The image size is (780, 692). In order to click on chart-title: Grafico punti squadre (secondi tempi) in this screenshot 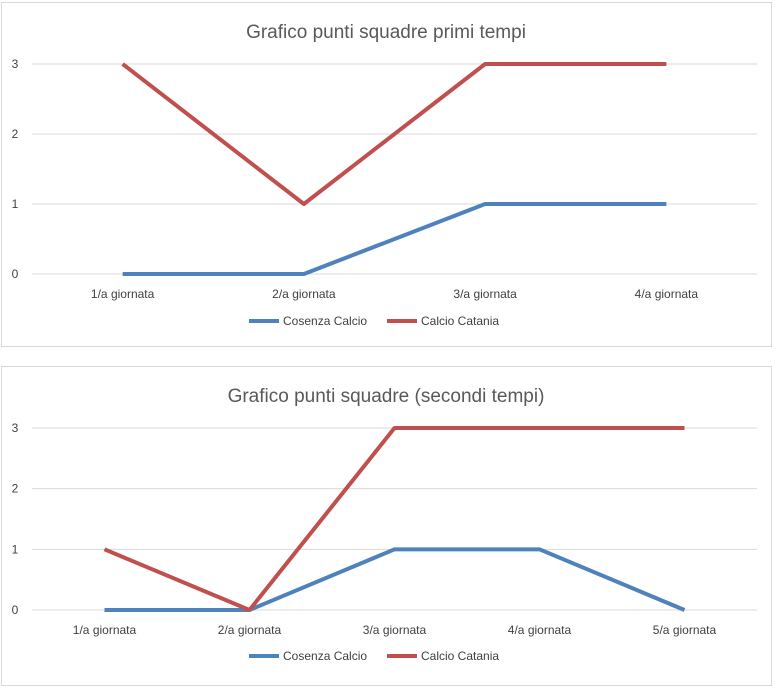, I will do `click(386, 396)`.